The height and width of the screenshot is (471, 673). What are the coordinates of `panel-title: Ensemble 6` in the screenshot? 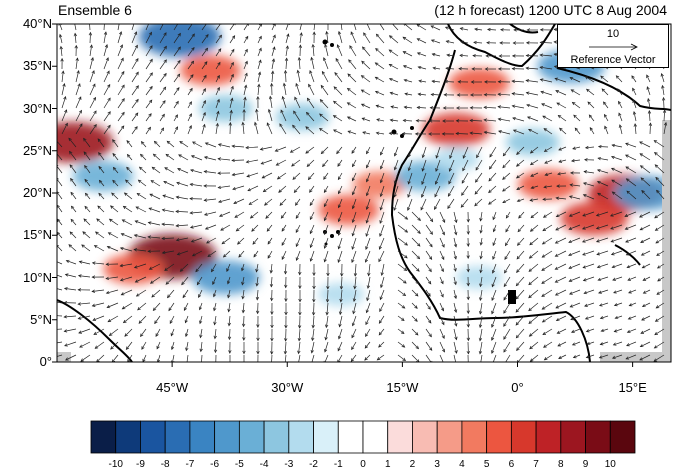 It's located at (95, 10).